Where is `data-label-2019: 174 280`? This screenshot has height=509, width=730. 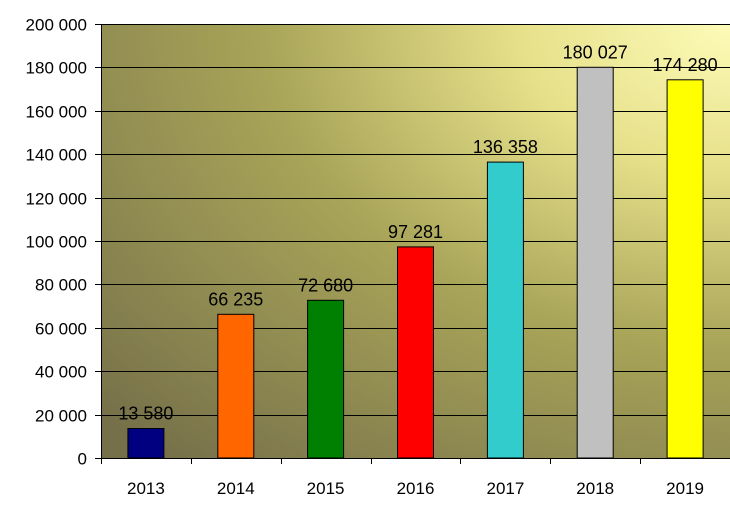 data-label-2019: 174 280 is located at coordinates (685, 65).